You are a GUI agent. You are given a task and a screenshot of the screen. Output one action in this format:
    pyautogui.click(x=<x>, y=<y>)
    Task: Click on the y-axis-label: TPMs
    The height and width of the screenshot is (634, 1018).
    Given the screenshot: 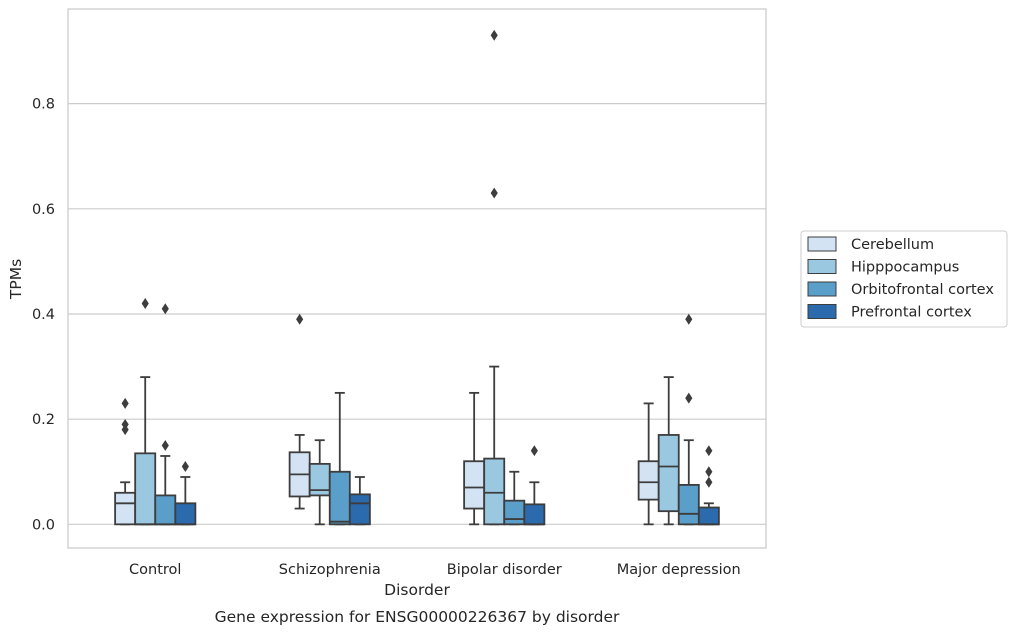 What is the action you would take?
    pyautogui.click(x=16, y=279)
    